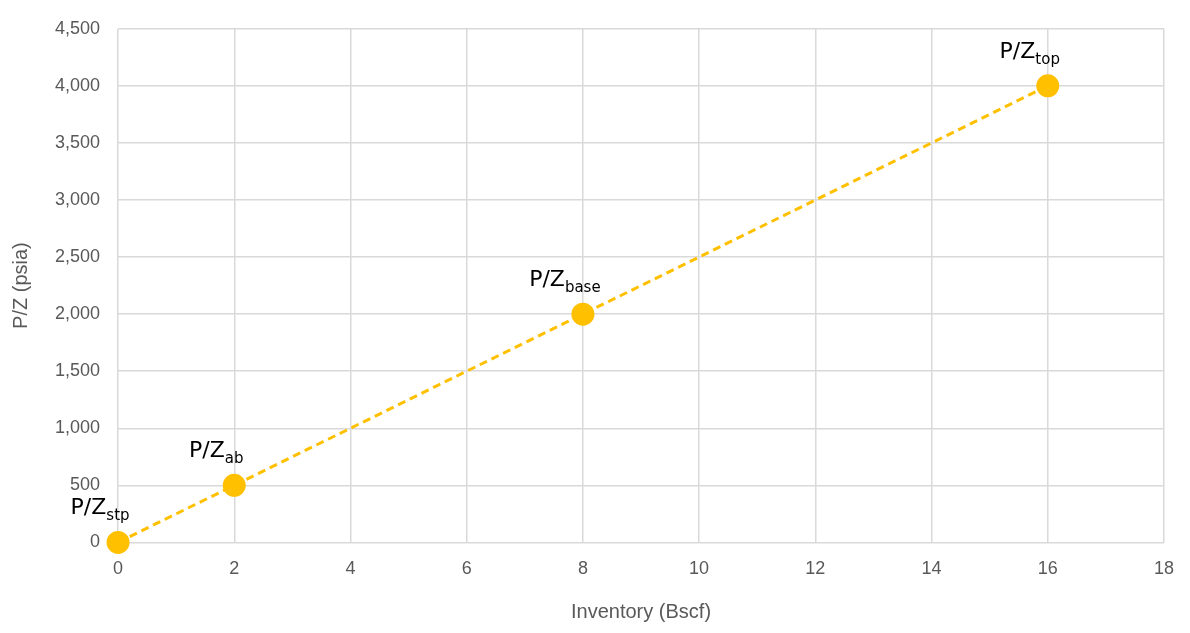 This screenshot has height=633, width=1190. What do you see at coordinates (78, 313) in the screenshot?
I see `y-tick-label: 2,000` at bounding box center [78, 313].